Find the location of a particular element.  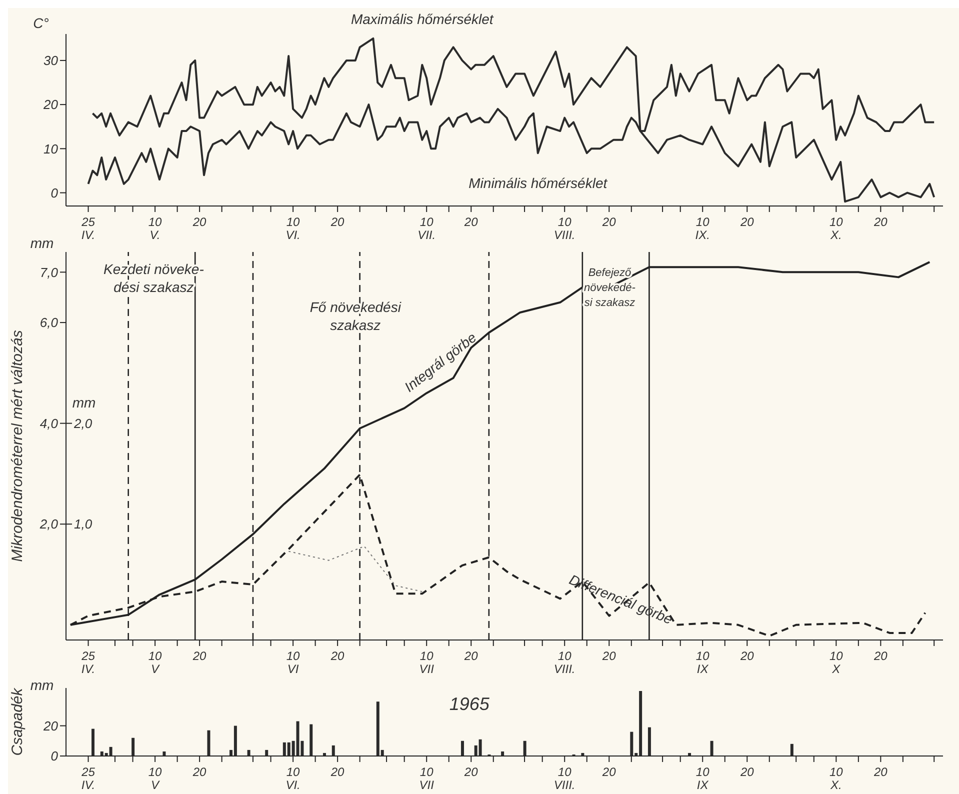

y-tick-label: 4,0 is located at coordinates (49, 423).